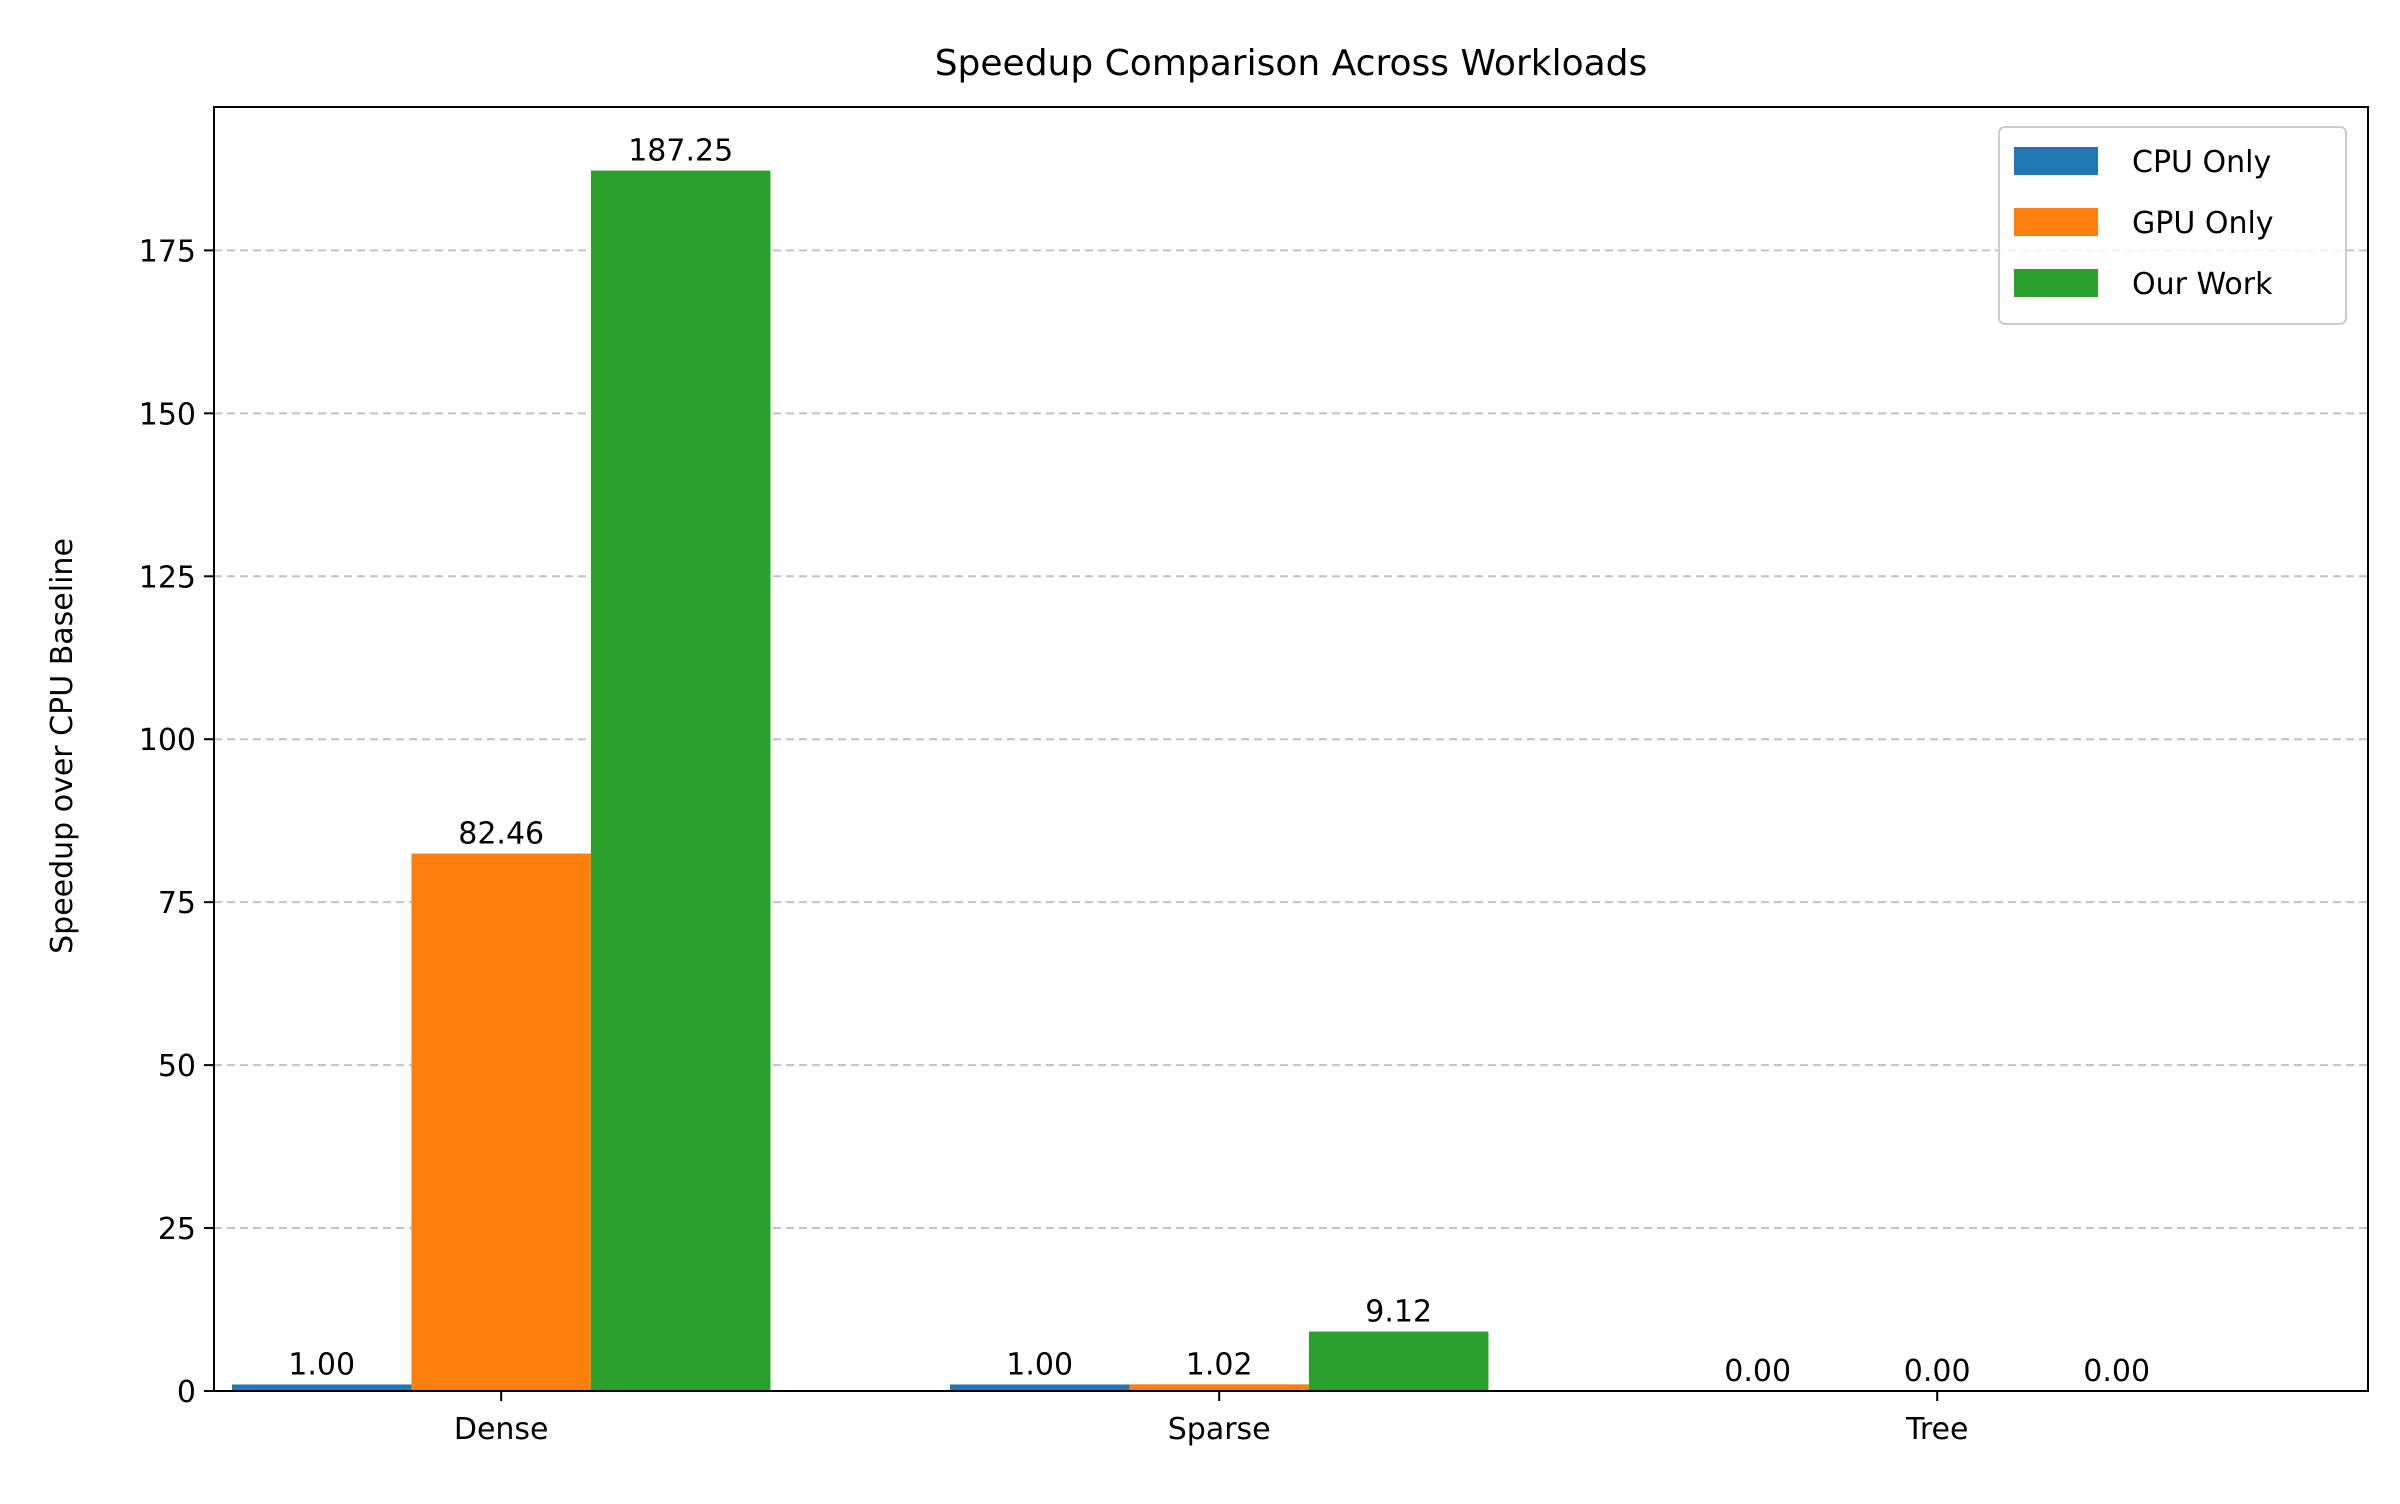 The width and height of the screenshot is (2400, 1504). Describe the element at coordinates (2202, 284) in the screenshot. I see `legend-label: Our Work` at that location.